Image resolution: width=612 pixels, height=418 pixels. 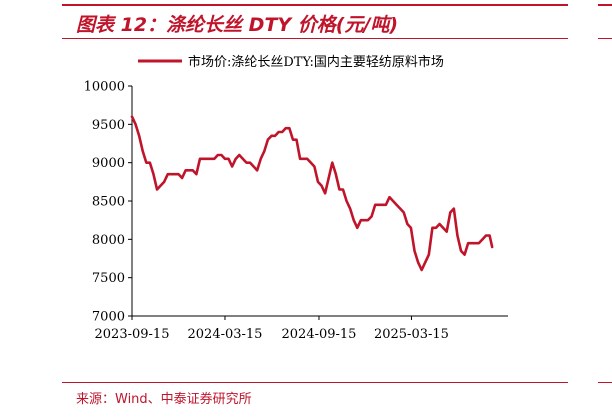 I want to click on source-note: 来源：Wind、中泰证券研究所, so click(x=164, y=399).